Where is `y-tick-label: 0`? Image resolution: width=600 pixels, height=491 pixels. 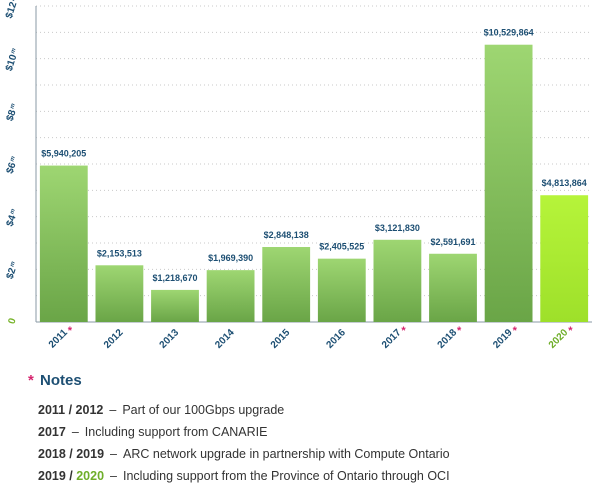 y-tick-label: 0 is located at coordinates (13, 320).